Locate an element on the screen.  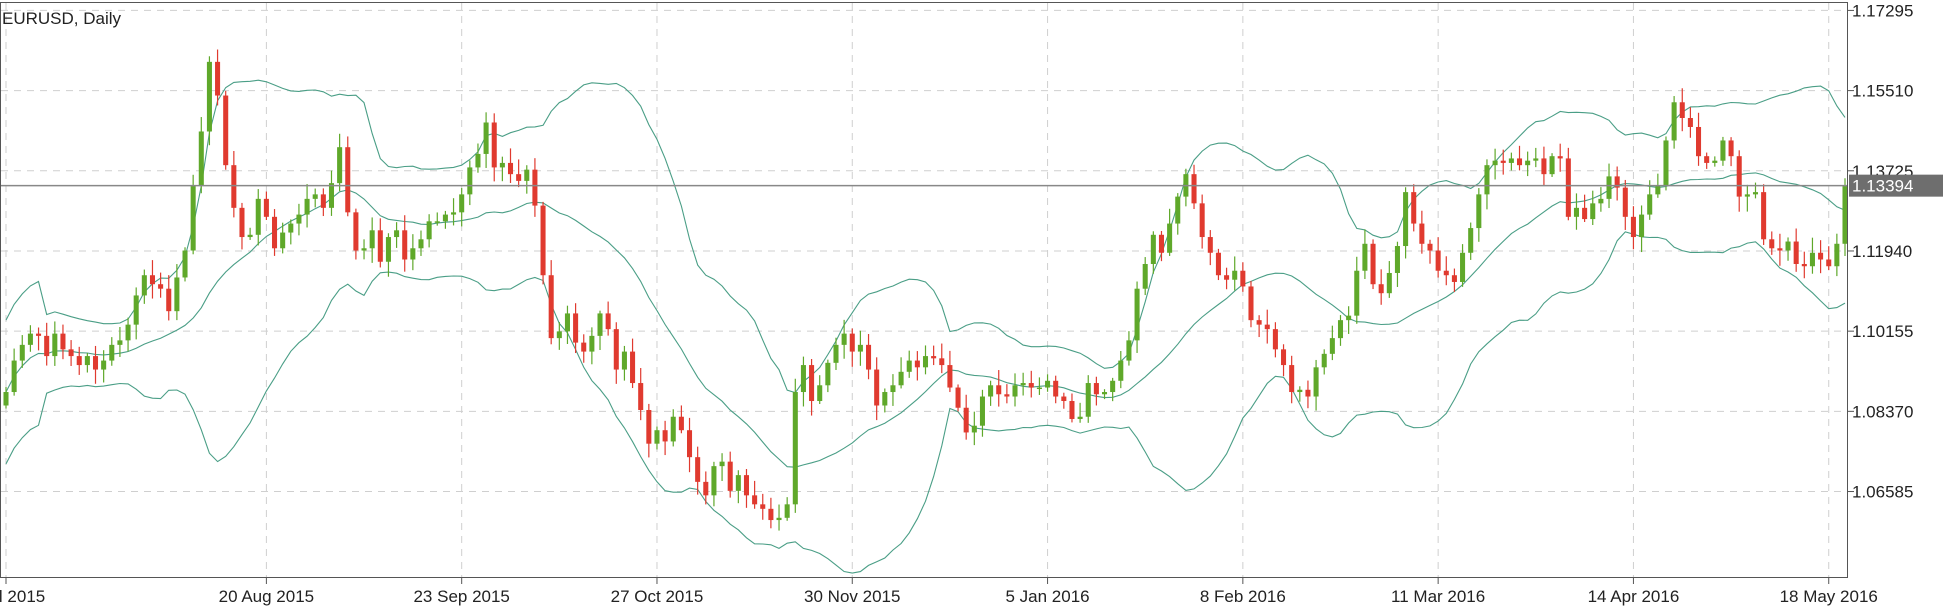
y-tick-label: 1.08370 is located at coordinates (1882, 411).